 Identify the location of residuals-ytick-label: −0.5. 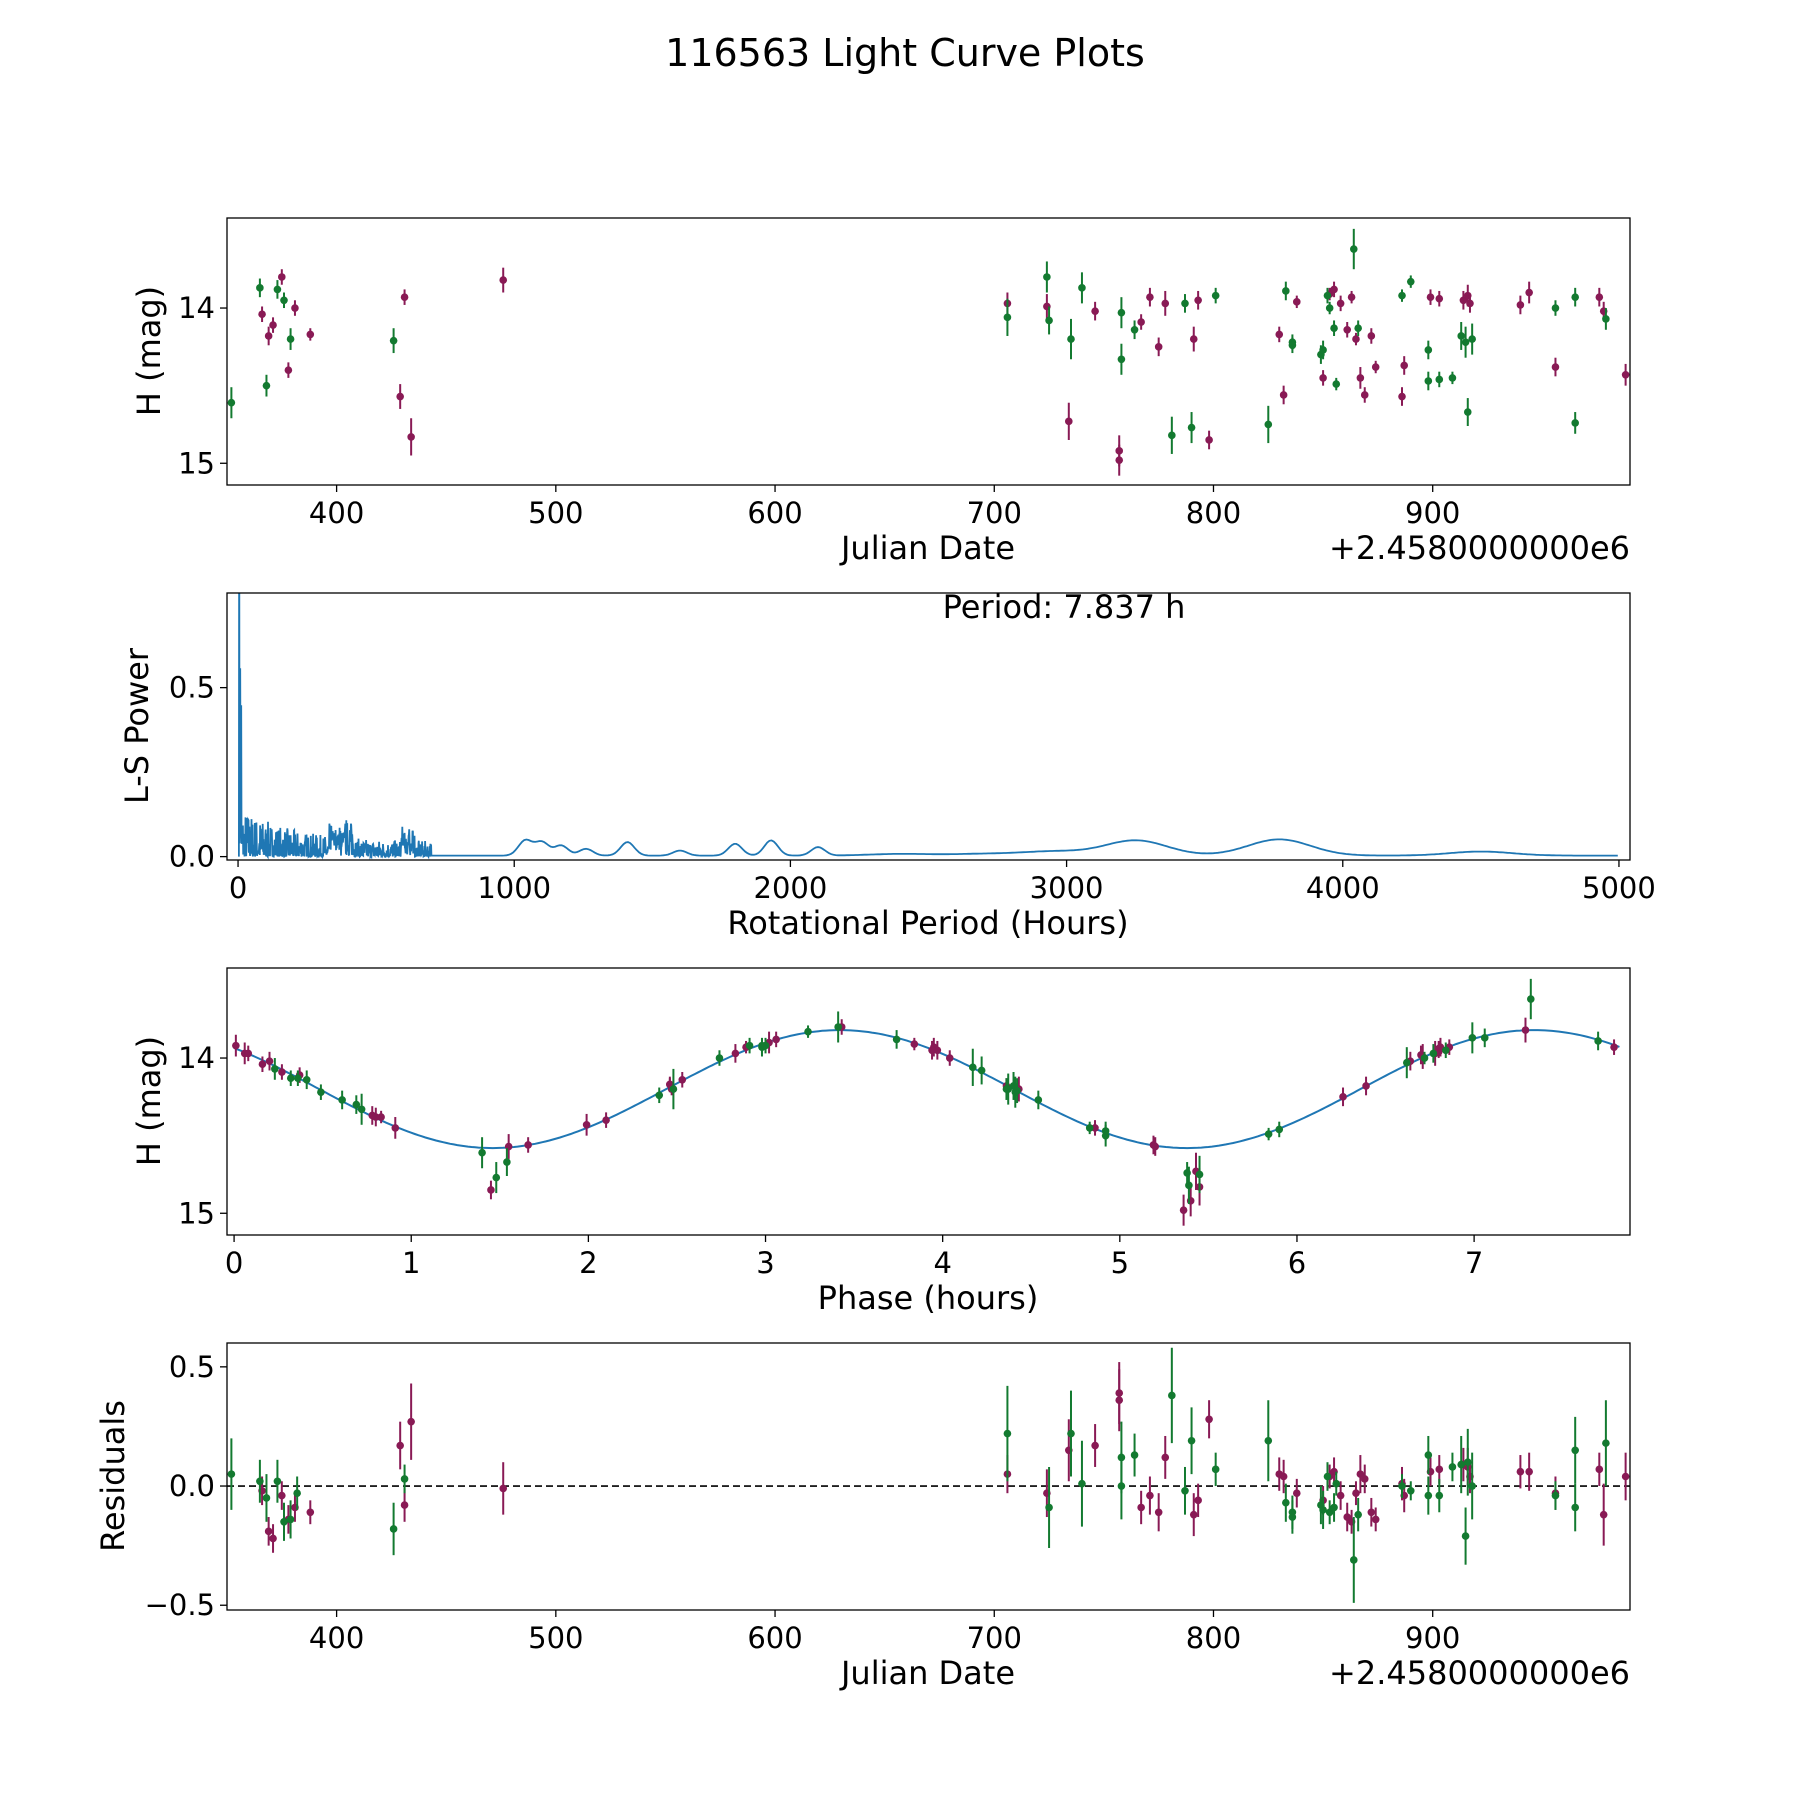
(180, 1605).